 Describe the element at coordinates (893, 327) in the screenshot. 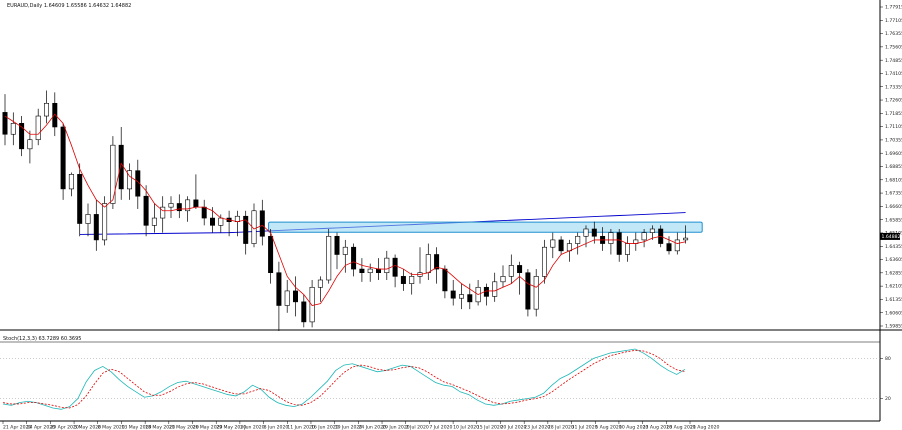

I see `price-tick-label: 1.59855` at that location.